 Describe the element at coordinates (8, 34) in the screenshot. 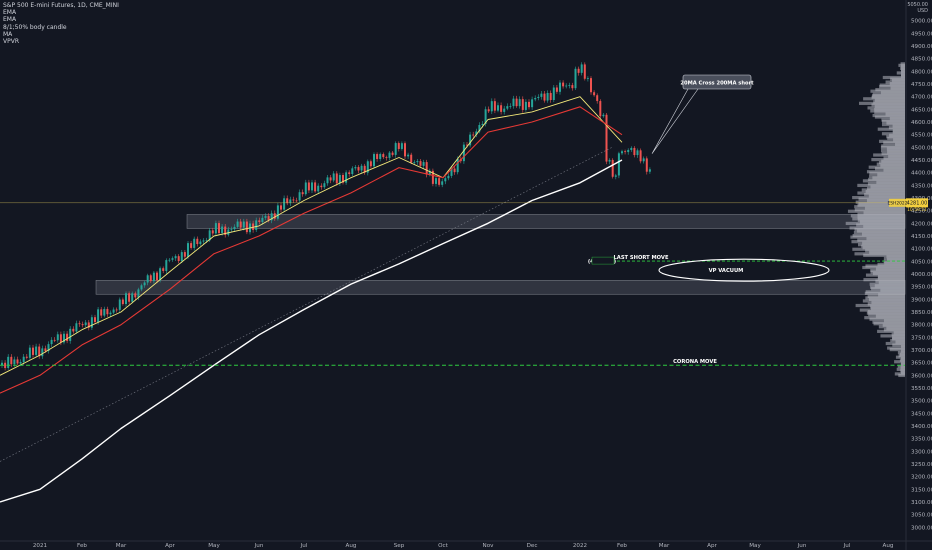

I see `legend-indicator-ma: MA` at that location.